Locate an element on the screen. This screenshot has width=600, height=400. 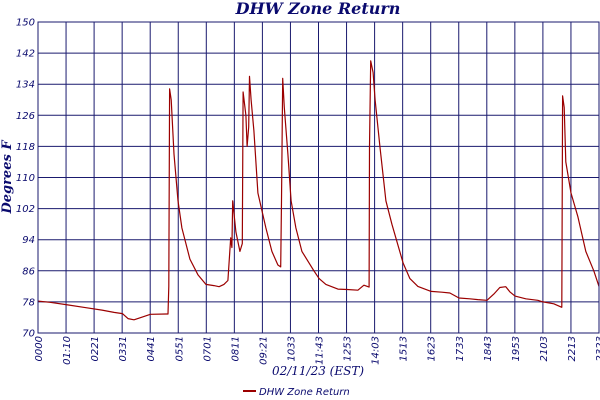
y-tick-label: 78 is located at coordinates (28, 302).